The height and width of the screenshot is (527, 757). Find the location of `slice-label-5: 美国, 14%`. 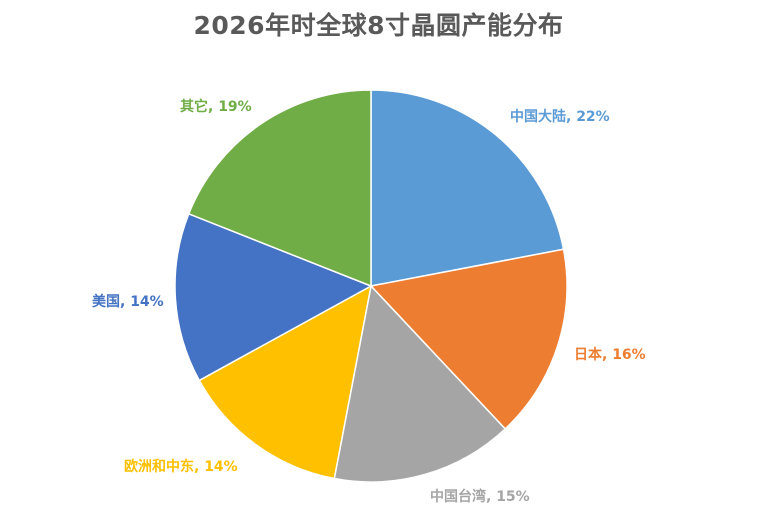

slice-label-5: 美国, 14% is located at coordinates (128, 302).